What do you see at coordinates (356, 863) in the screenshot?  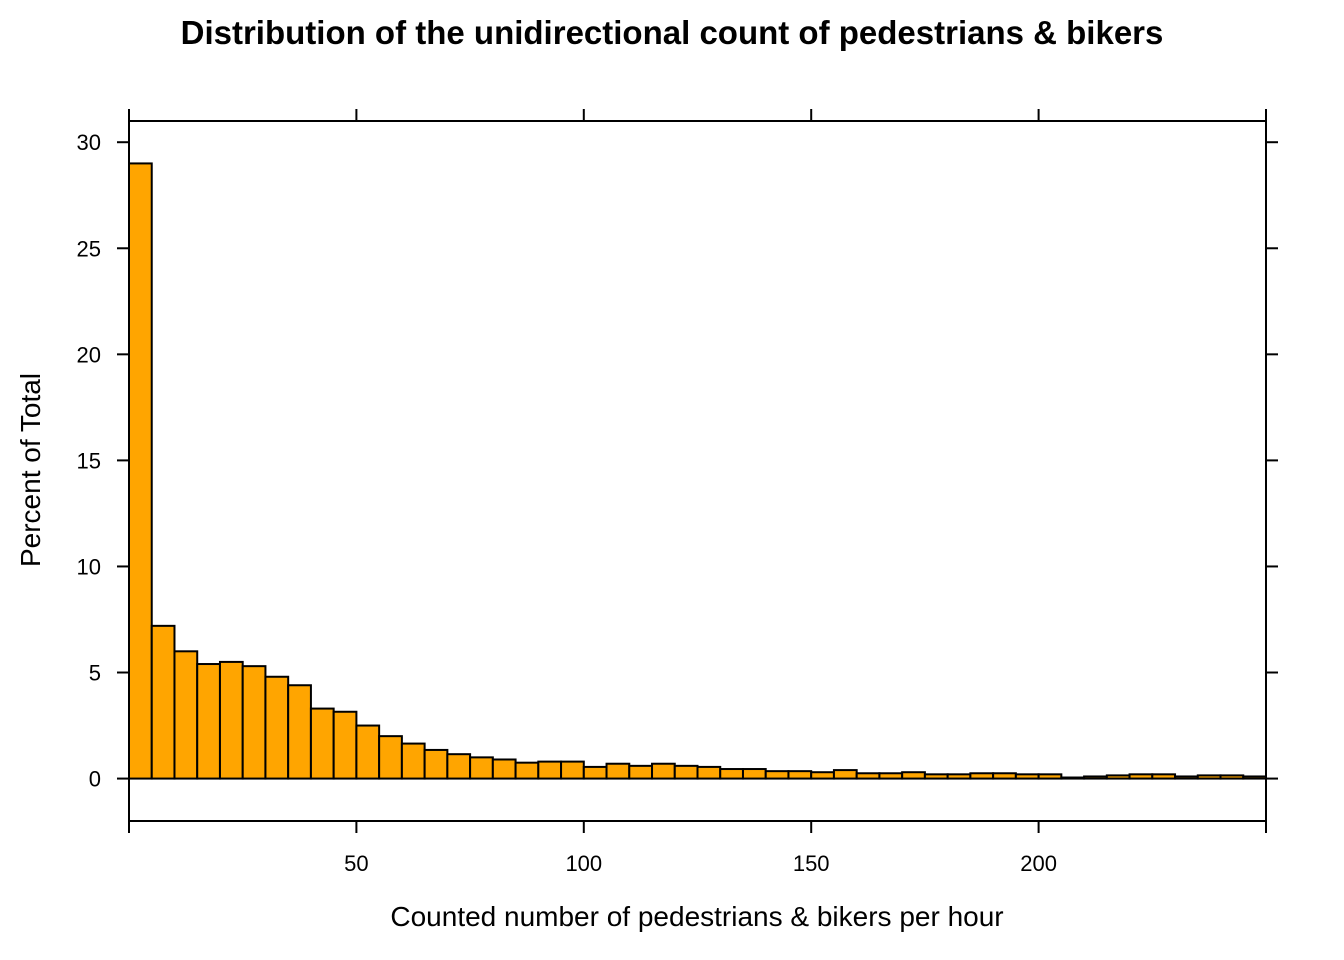 I see `x-tick-label: 50` at bounding box center [356, 863].